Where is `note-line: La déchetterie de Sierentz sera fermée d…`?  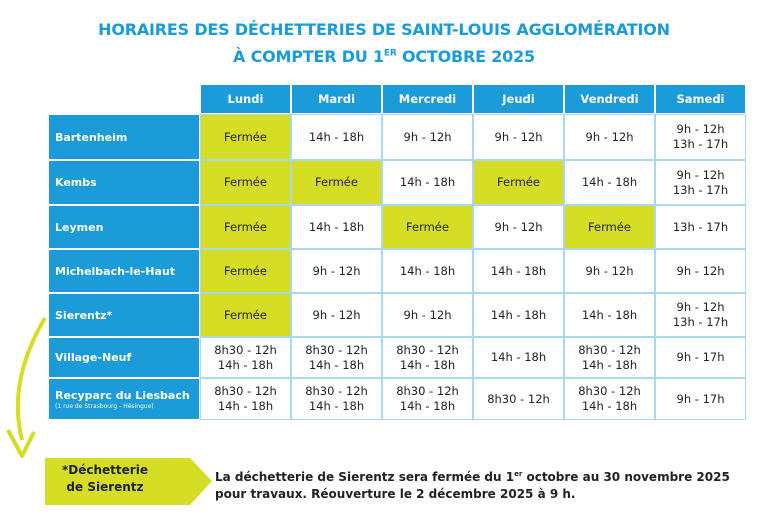 note-line: La déchetterie de Sierentz sera fermée d… is located at coordinates (472, 476).